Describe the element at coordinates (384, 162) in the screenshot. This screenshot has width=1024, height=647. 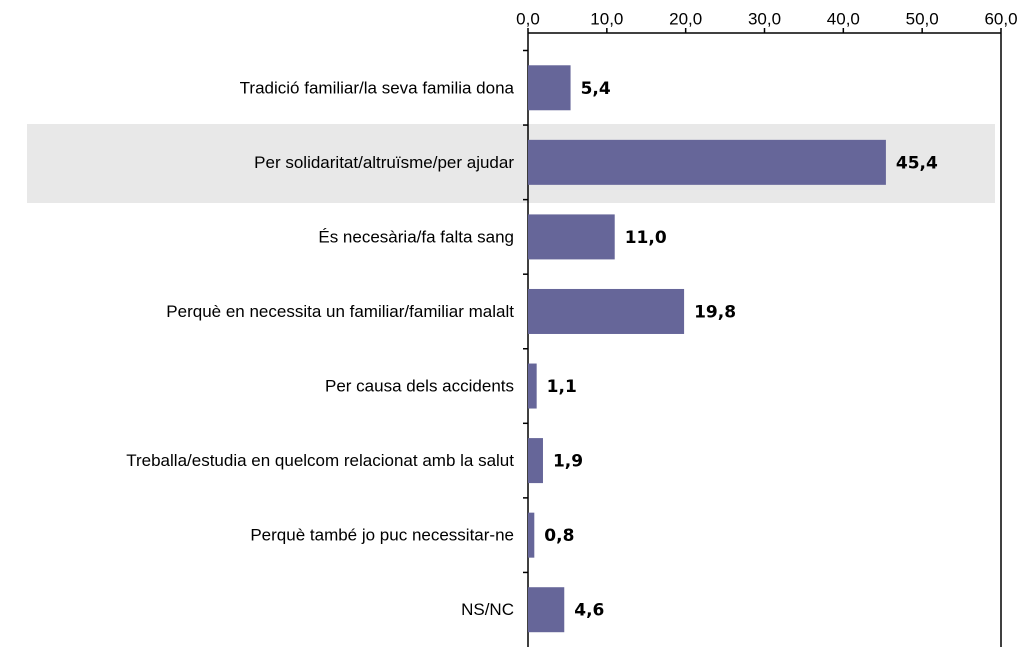
I see `y-tick-label: Per solidaritat/altruïsme/per ajudar` at that location.